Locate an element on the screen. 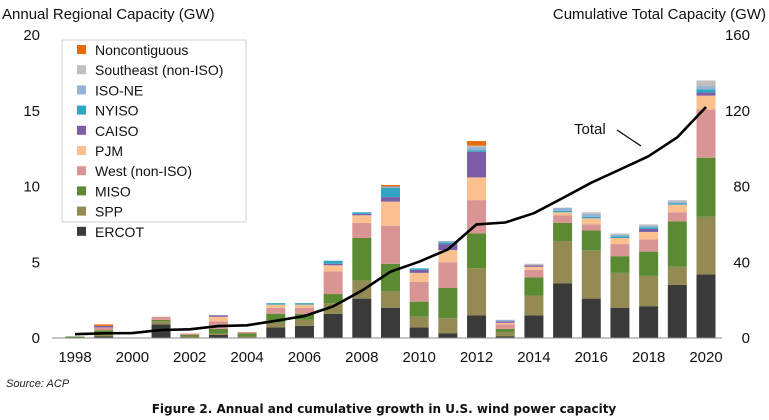  legend-label: ISO-NE is located at coordinates (119, 90).